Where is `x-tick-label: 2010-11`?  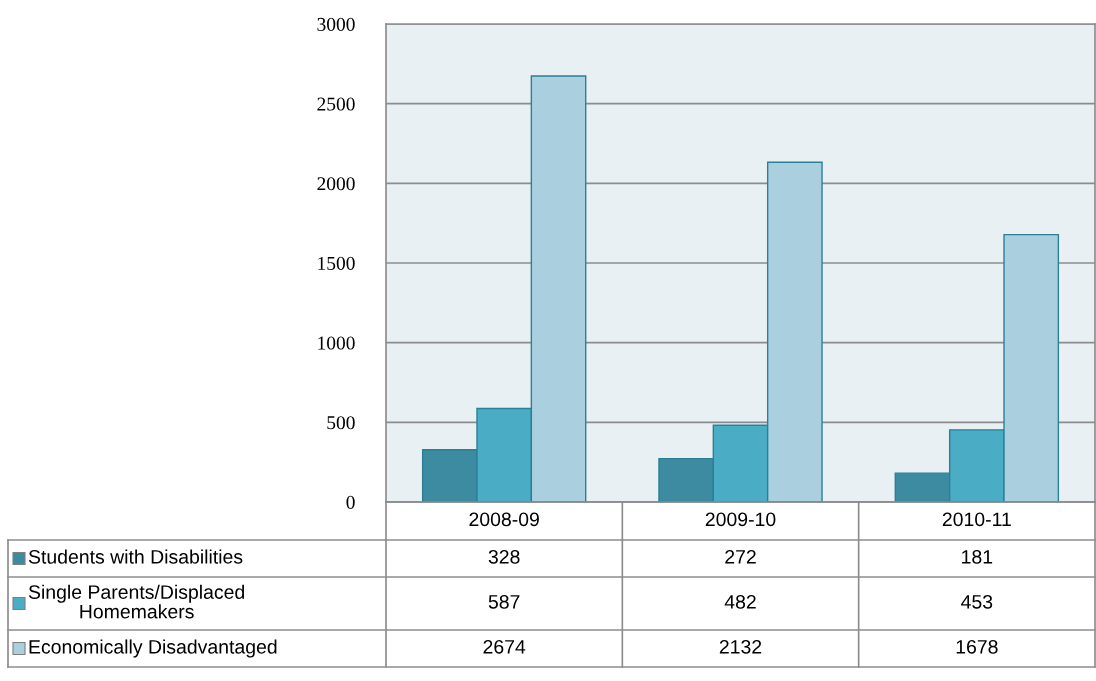 x-tick-label: 2010-11 is located at coordinates (976, 519).